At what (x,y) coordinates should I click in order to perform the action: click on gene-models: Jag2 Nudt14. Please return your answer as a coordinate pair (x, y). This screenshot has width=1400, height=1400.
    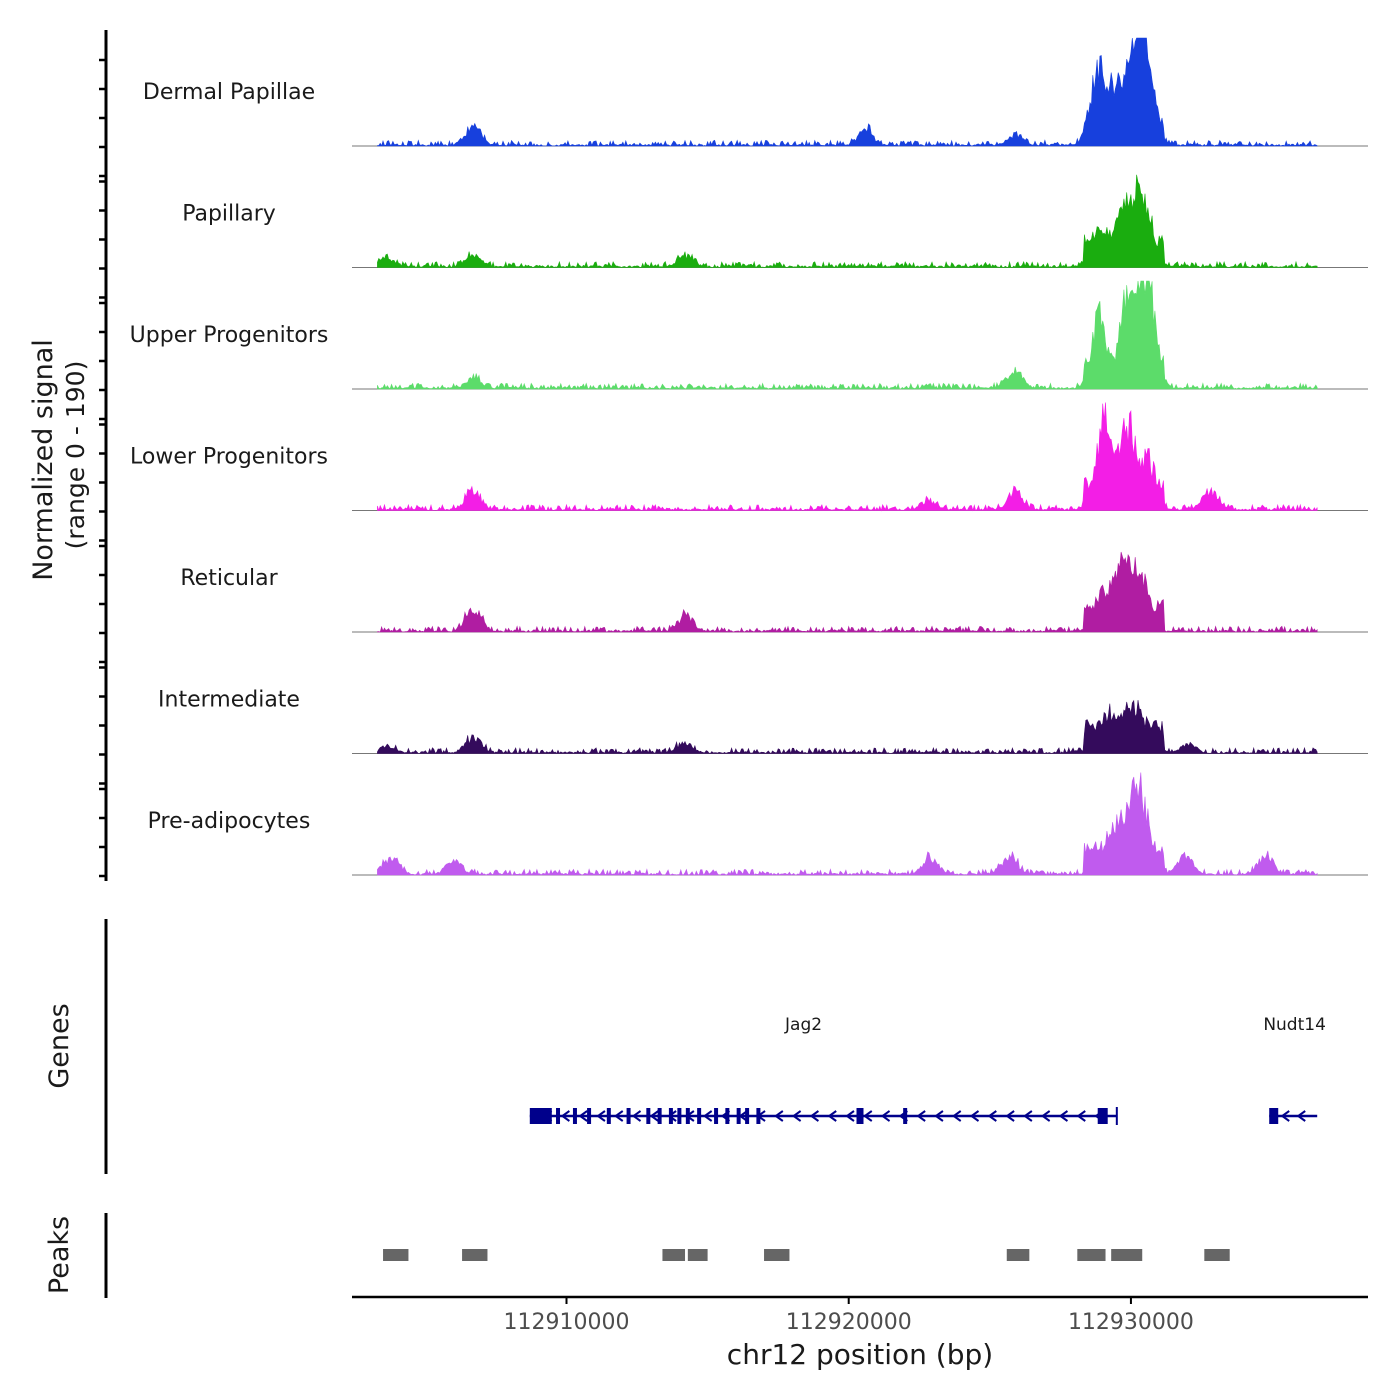
    Looking at the image, I should click on (927, 1070).